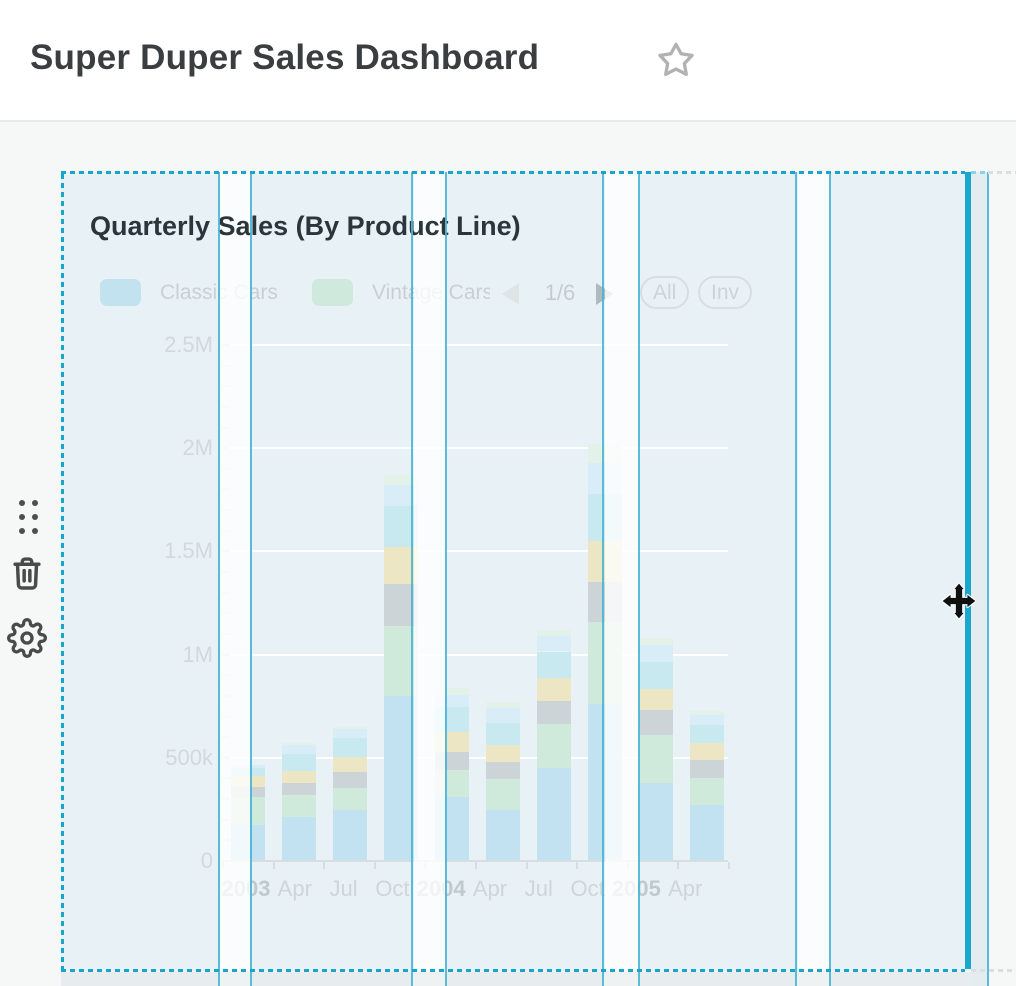 The height and width of the screenshot is (986, 1016). I want to click on widget-settings-button, so click(26, 640).